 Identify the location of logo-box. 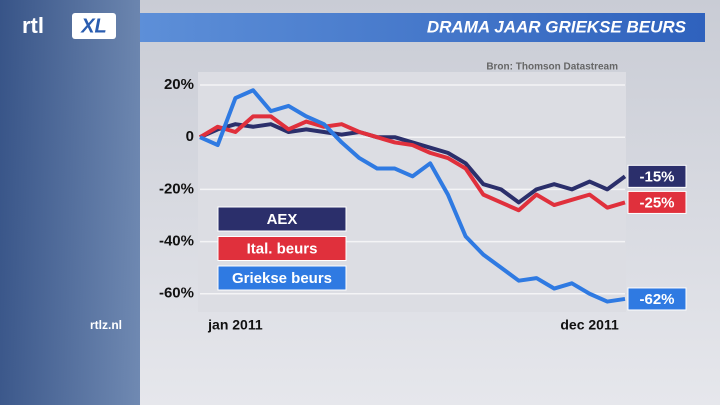
(94, 26).